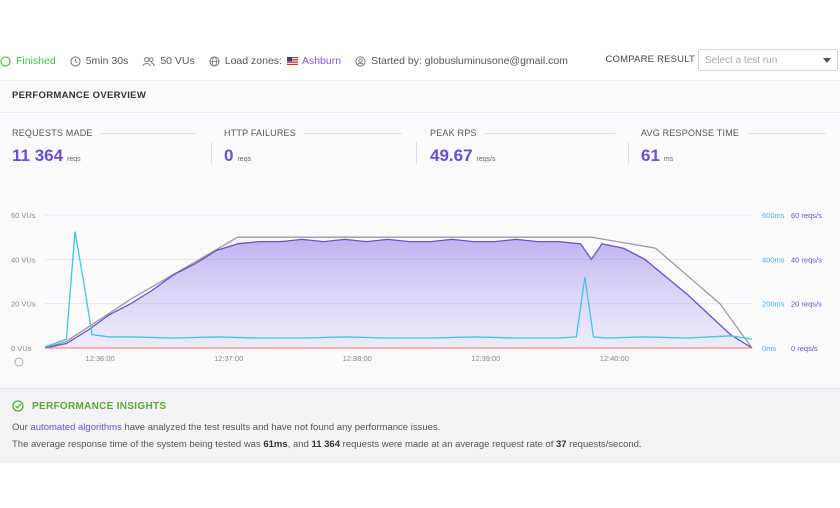 The image size is (840, 508). What do you see at coordinates (177, 61) in the screenshot?
I see `vus-label: 50 VUs` at bounding box center [177, 61].